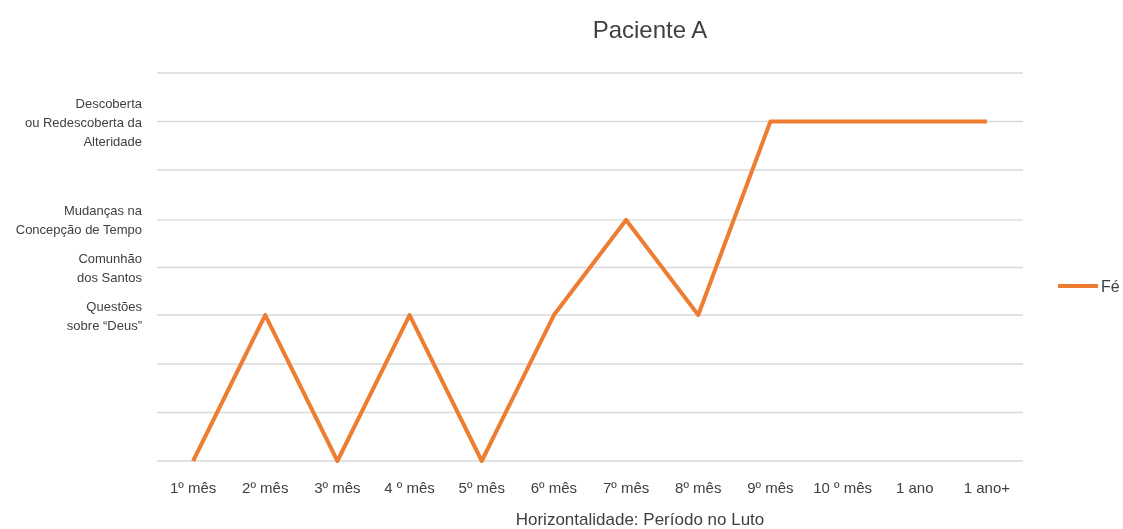  I want to click on x-tick-label: 8º mês, so click(698, 487).